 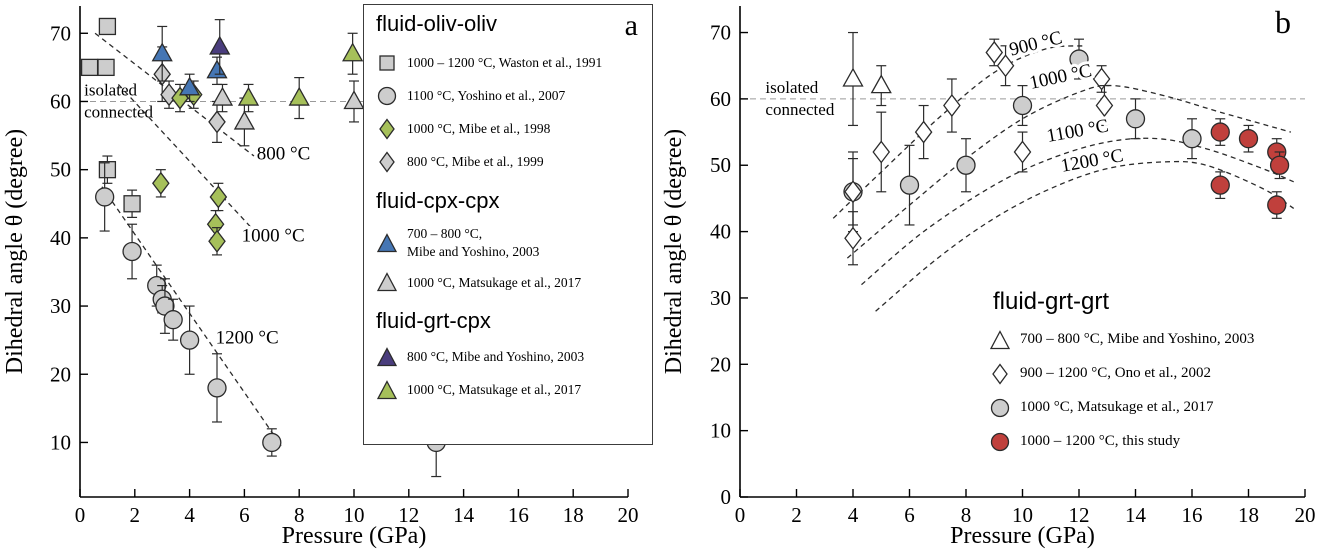 What do you see at coordinates (273, 235) in the screenshot?
I see `isotherm-label-1000-c: 1000 °C` at bounding box center [273, 235].